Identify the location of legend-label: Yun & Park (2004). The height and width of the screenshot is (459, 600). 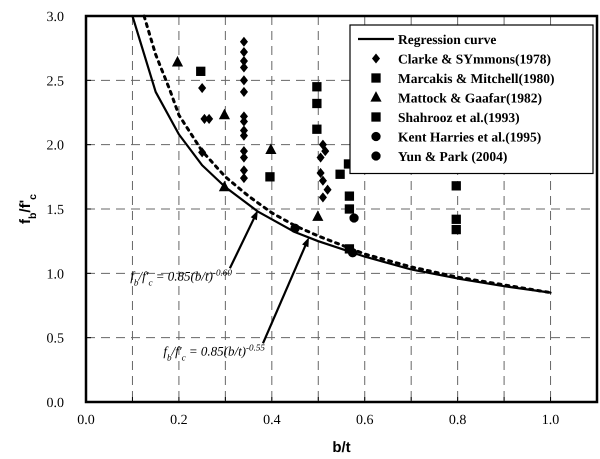
(453, 156).